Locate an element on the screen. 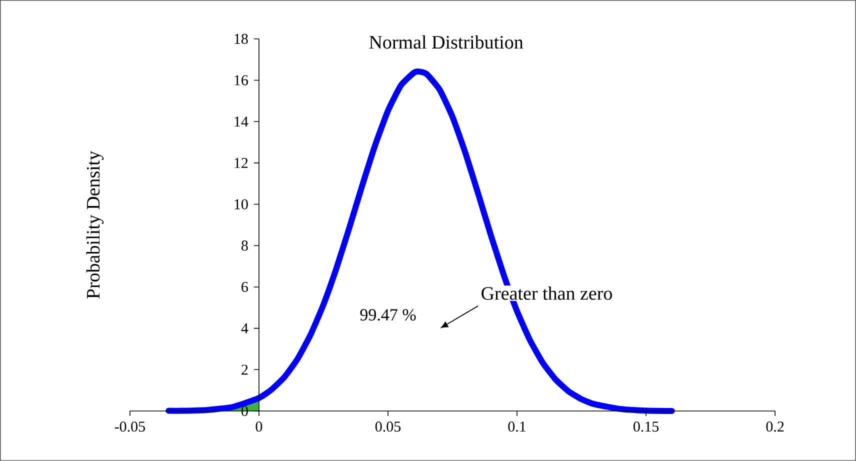 Image resolution: width=856 pixels, height=461 pixels. x-tick-label: 0.2 is located at coordinates (775, 427).